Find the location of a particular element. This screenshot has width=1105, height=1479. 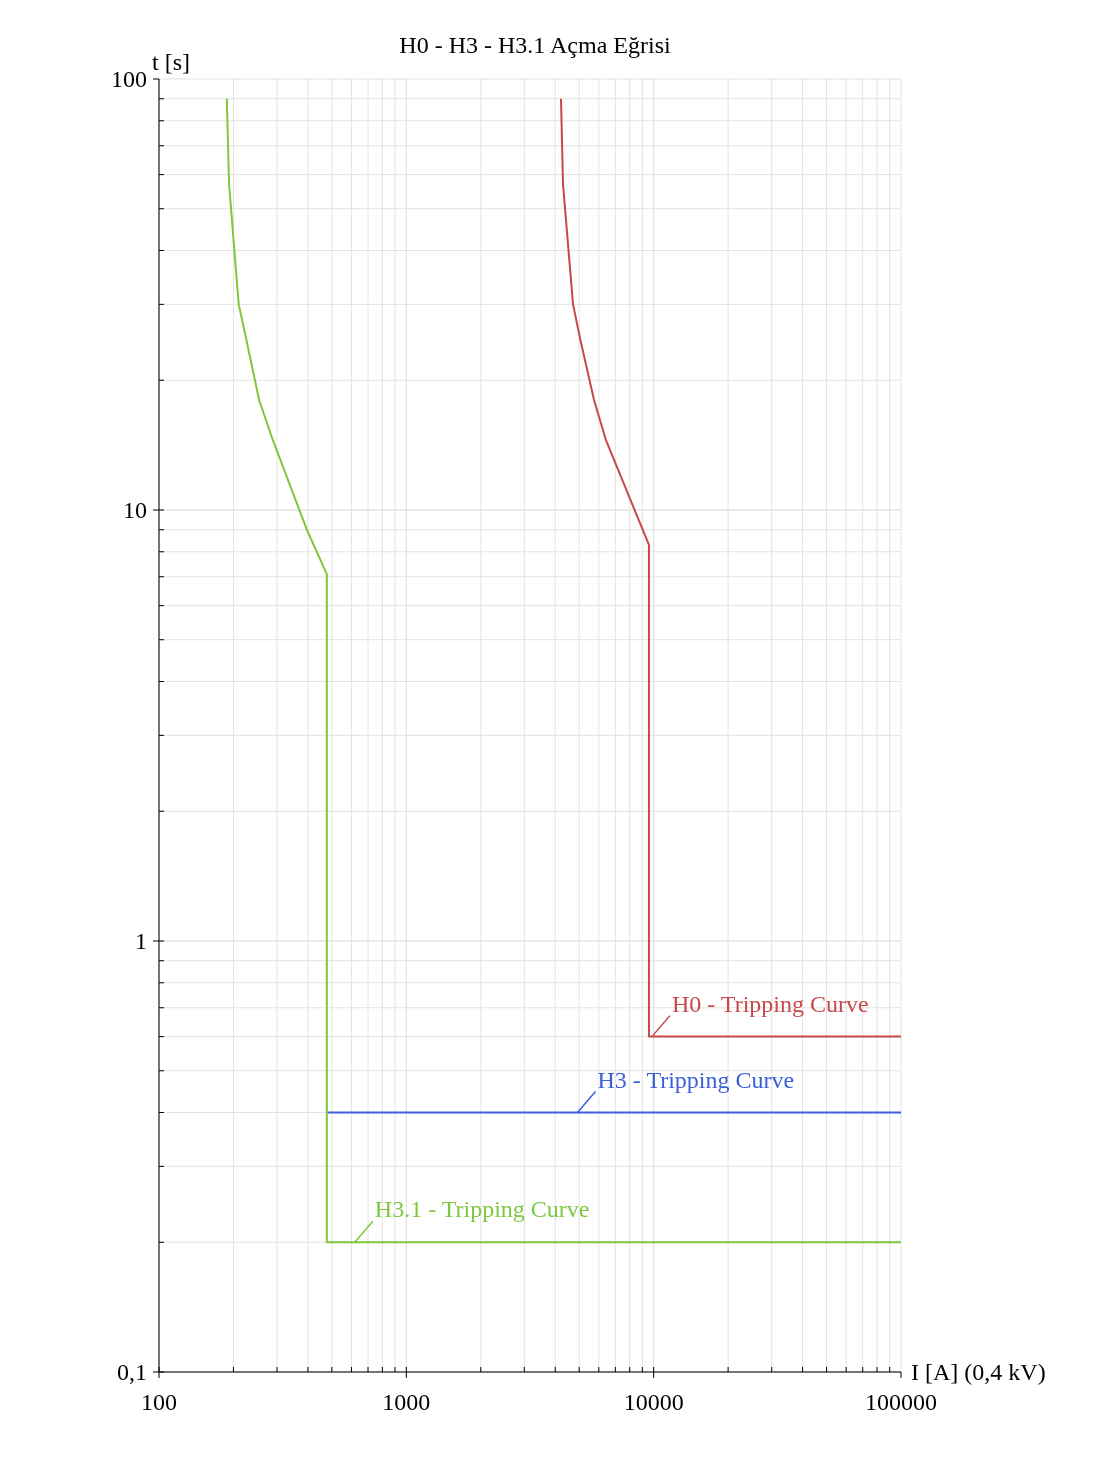

x-tick-label: 100000 is located at coordinates (901, 1402).